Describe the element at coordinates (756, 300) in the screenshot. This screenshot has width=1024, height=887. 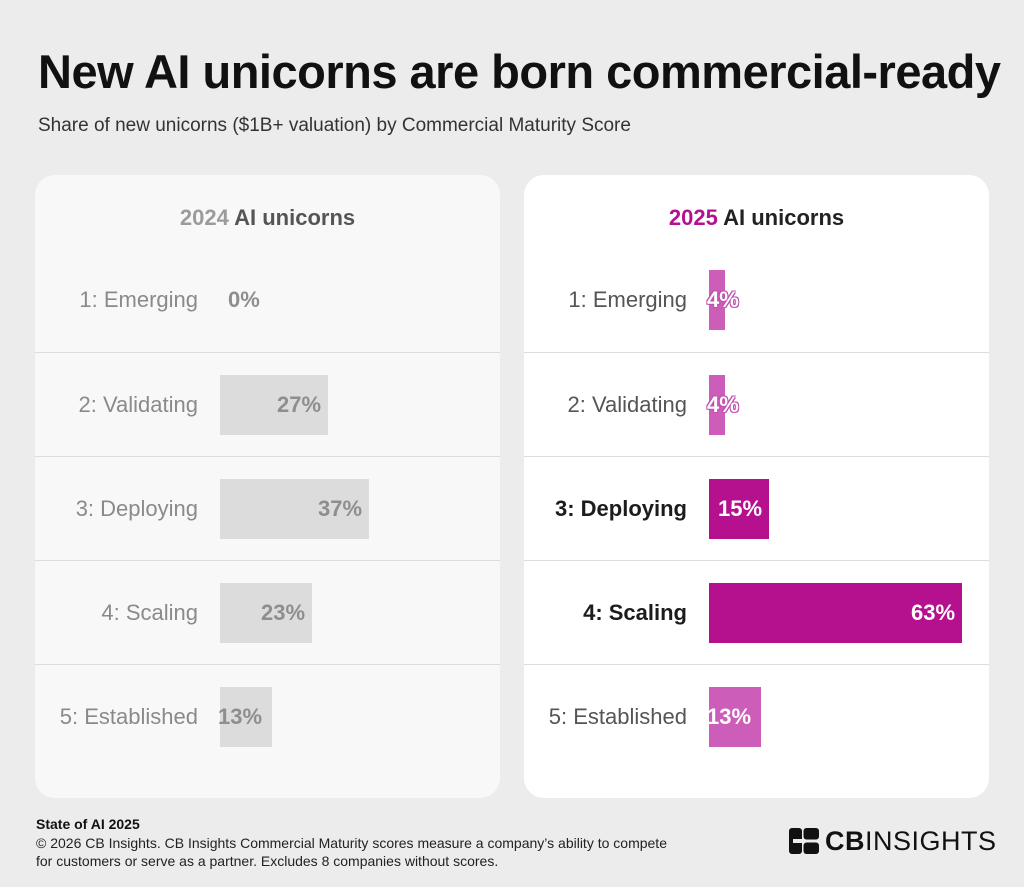
I see `bar-row: 1: Emerging 4%` at that location.